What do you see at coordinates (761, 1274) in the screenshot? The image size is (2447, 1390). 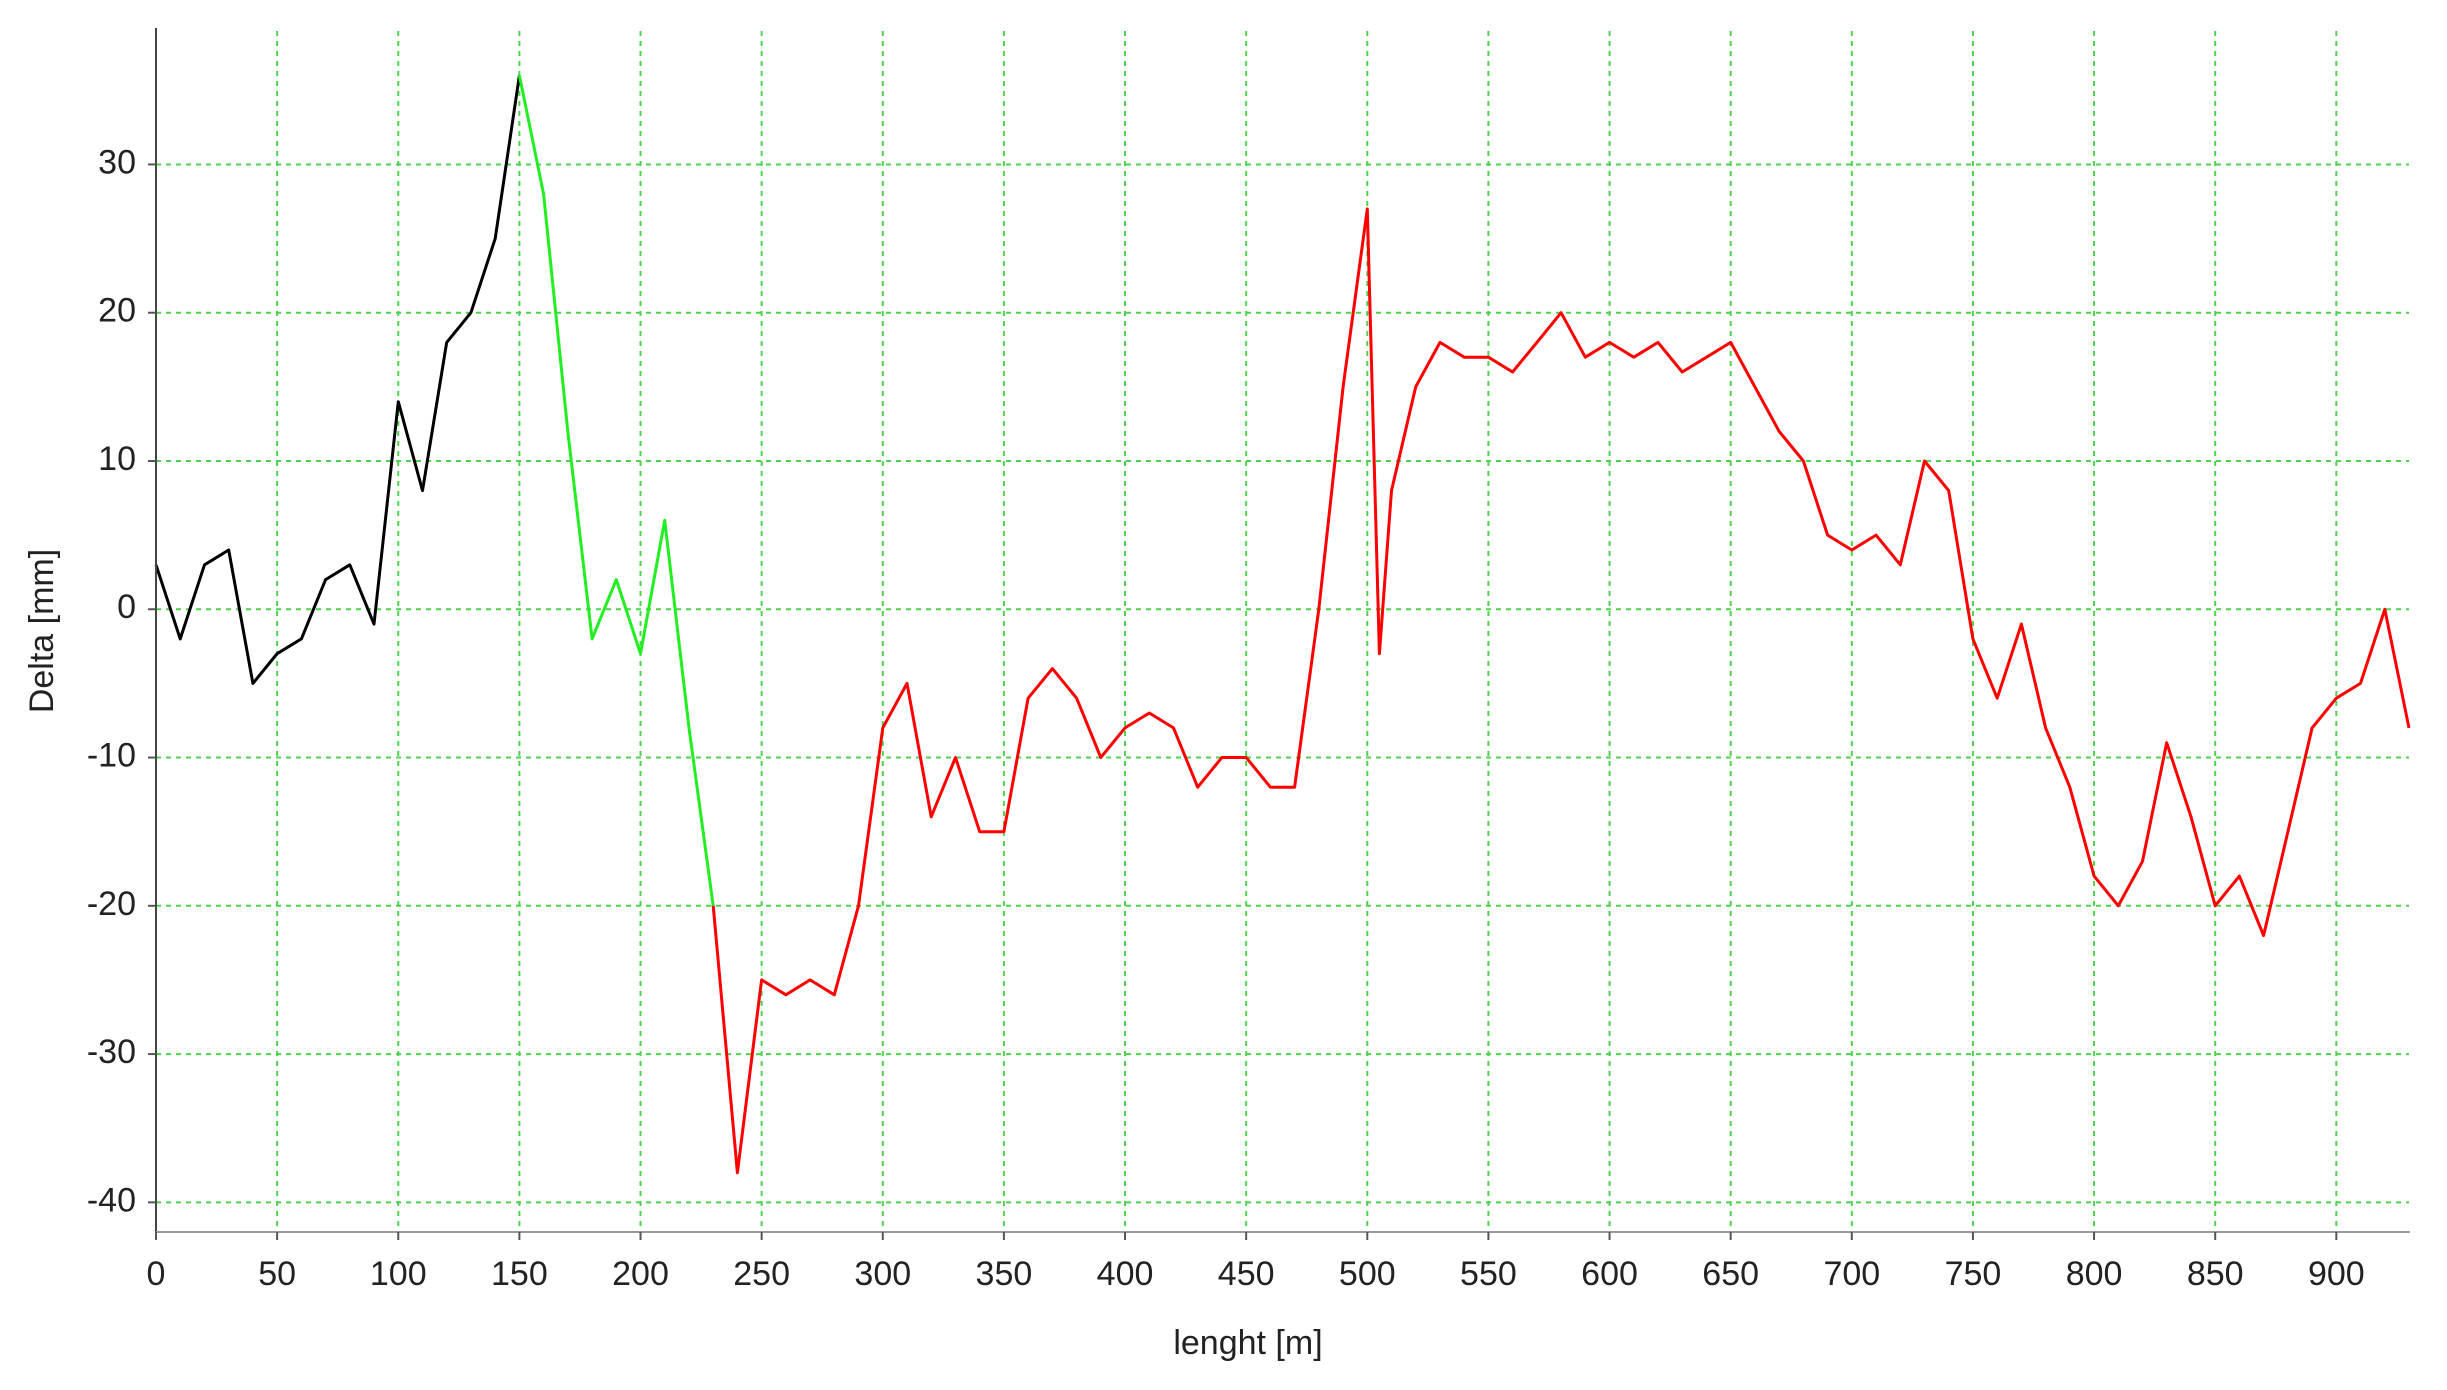 I see `x-tick-label: 250` at bounding box center [761, 1274].